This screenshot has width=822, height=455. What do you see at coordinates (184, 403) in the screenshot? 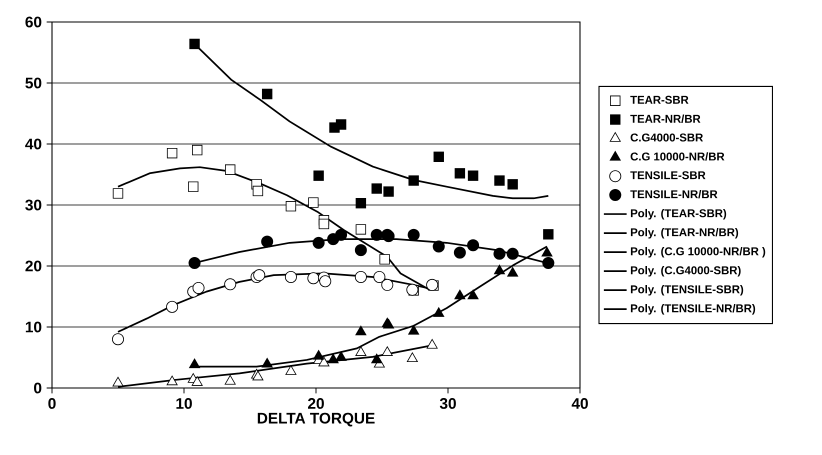
I see `x-tick-label: 10` at bounding box center [184, 403].